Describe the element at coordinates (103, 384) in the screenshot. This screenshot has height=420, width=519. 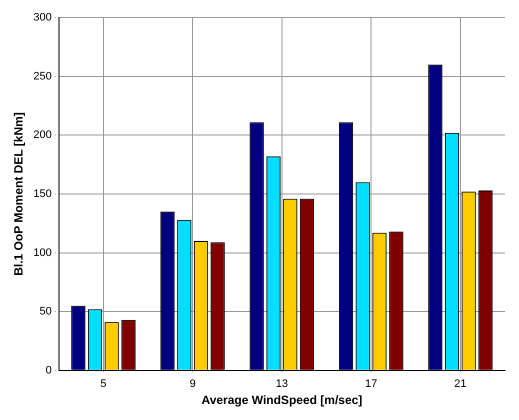
I see `x-tick-label: 5` at that location.